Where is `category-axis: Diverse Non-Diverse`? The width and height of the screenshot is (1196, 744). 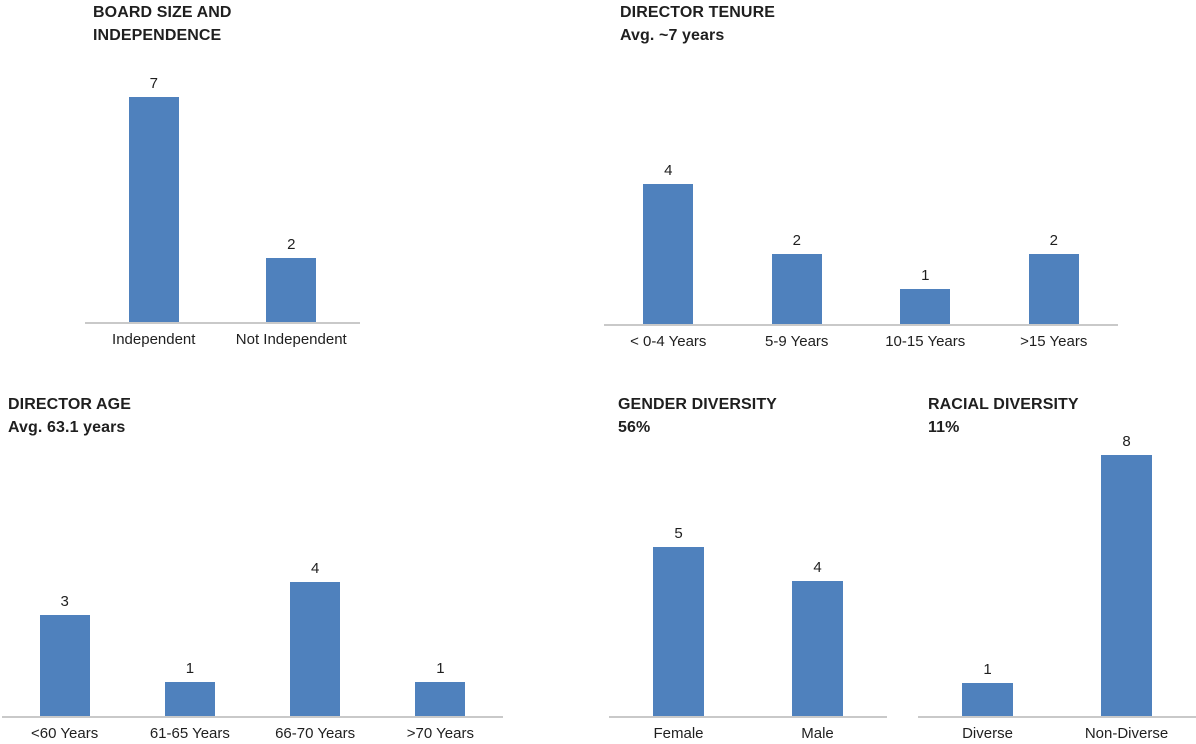
category-axis: Diverse Non-Diverse is located at coordinates (1057, 729).